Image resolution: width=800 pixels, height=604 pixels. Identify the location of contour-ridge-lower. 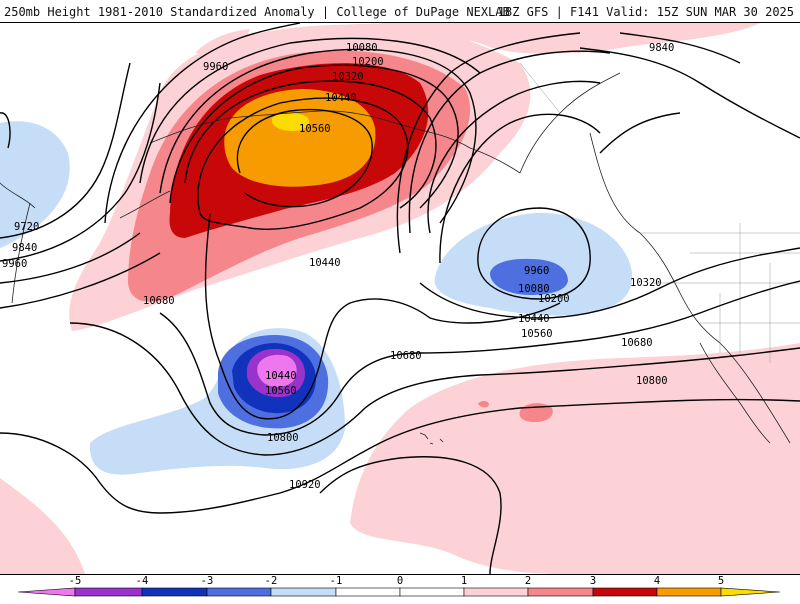
(609, 283).